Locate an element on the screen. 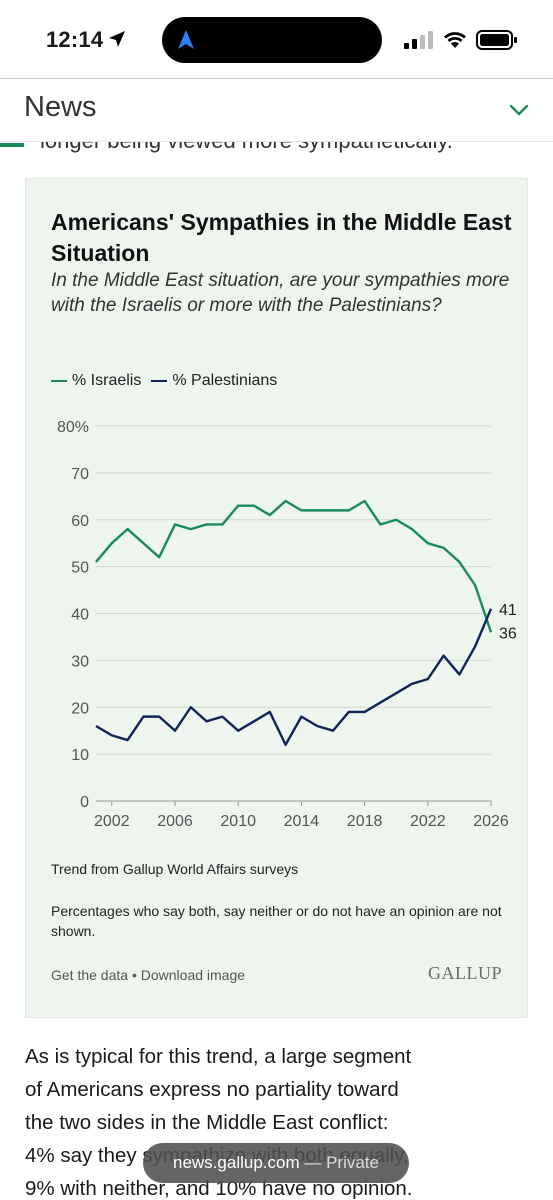 Image resolution: width=553 pixels, height=1200 pixels. dynamic-island is located at coordinates (272, 40).